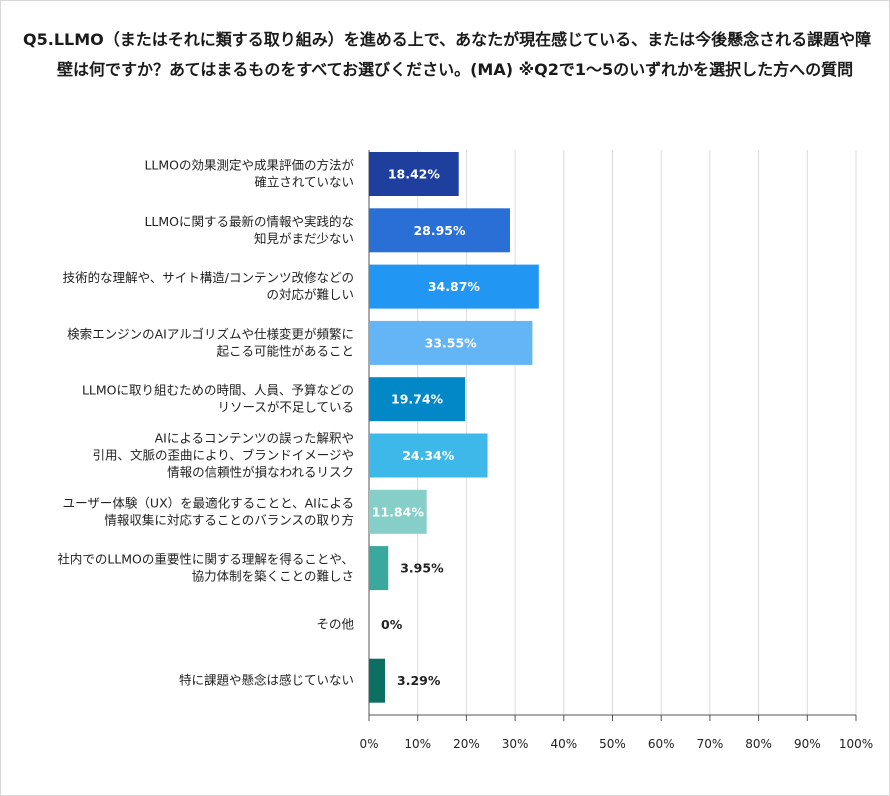 The height and width of the screenshot is (796, 890). I want to click on category-label: 社内でのLLMOの重要性に関する理解を得ることや、, so click(205, 559).